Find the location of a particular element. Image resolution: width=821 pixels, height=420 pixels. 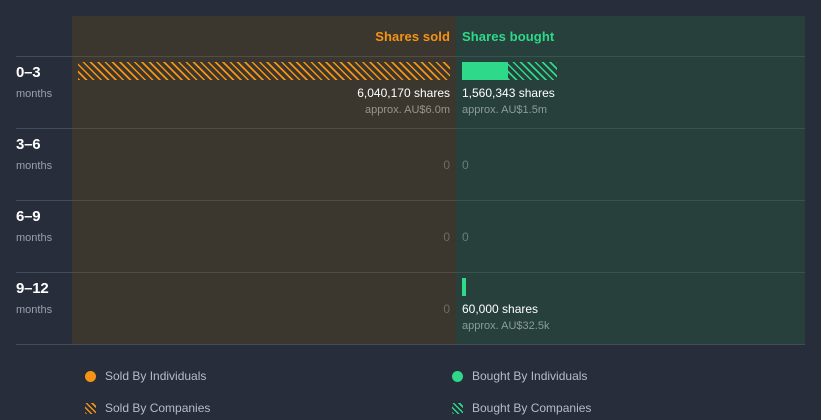

shares-sold-approx-value: approx. AU$6.0m is located at coordinates (407, 110).